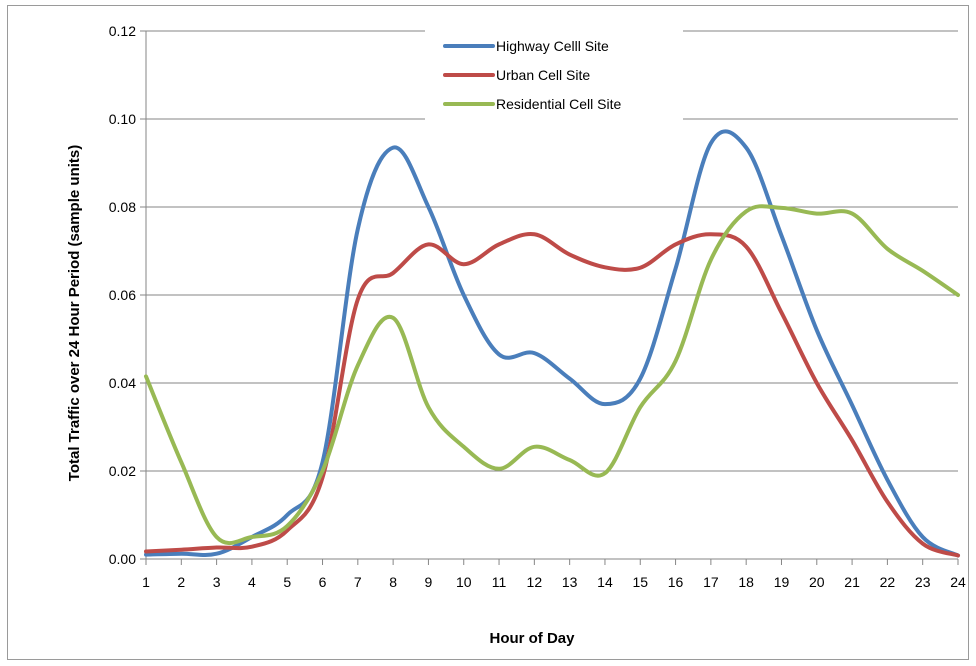 Image resolution: width=976 pixels, height=666 pixels. What do you see at coordinates (640, 582) in the screenshot?
I see `x-tick-label: 15` at bounding box center [640, 582].